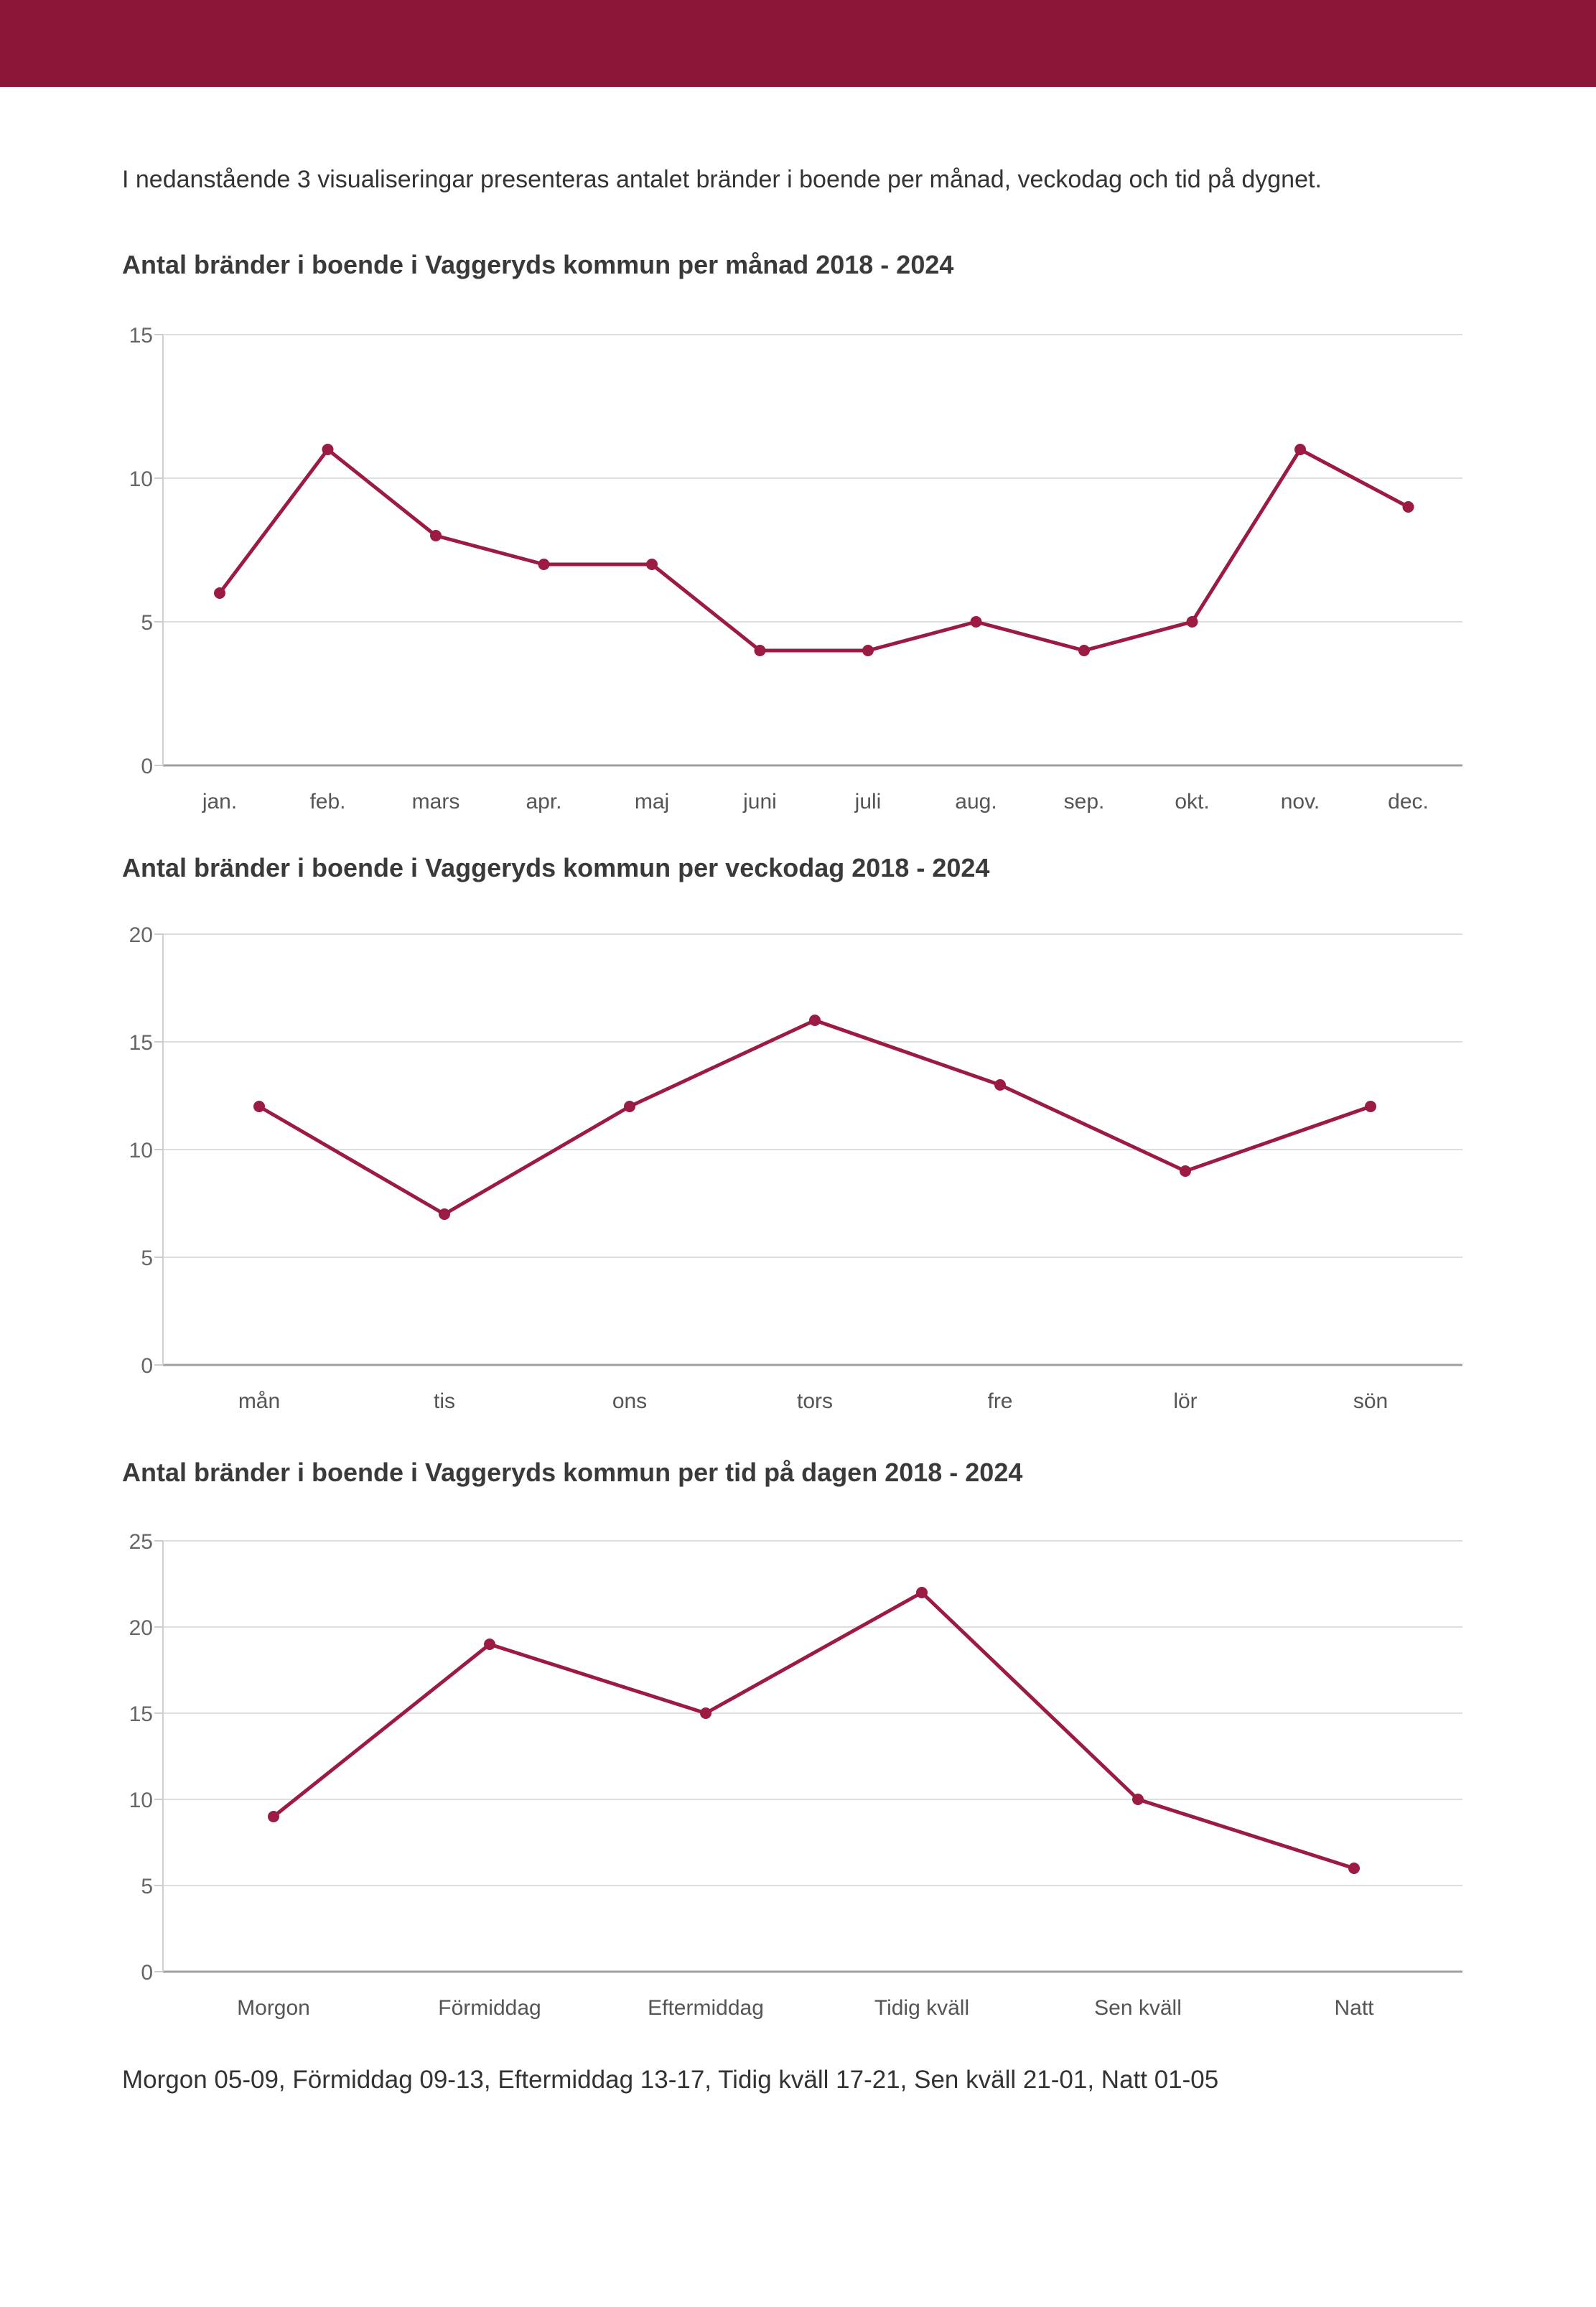  What do you see at coordinates (1370, 1401) in the screenshot?
I see `x-category-label: sön` at bounding box center [1370, 1401].